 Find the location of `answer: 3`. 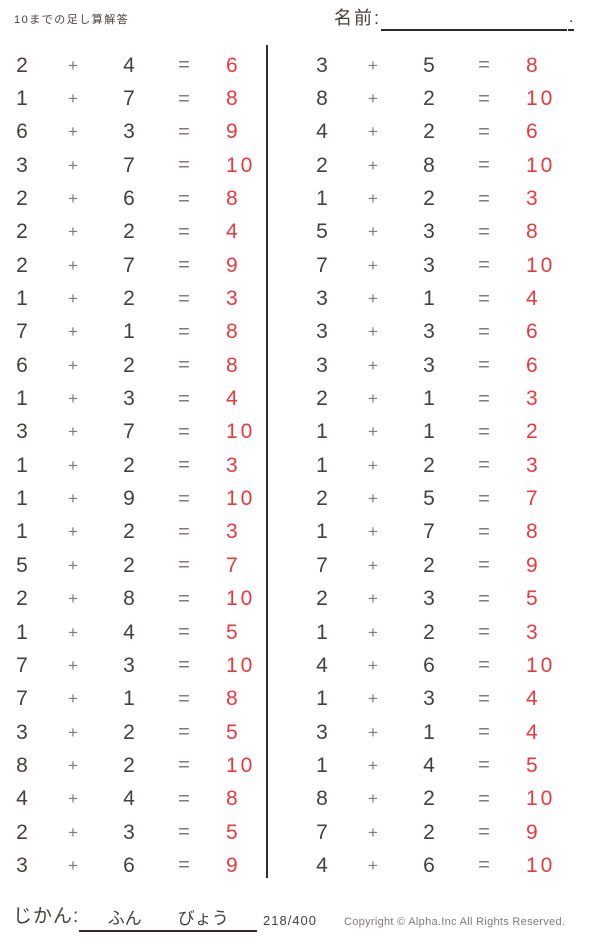

answer: 3 is located at coordinates (233, 299).